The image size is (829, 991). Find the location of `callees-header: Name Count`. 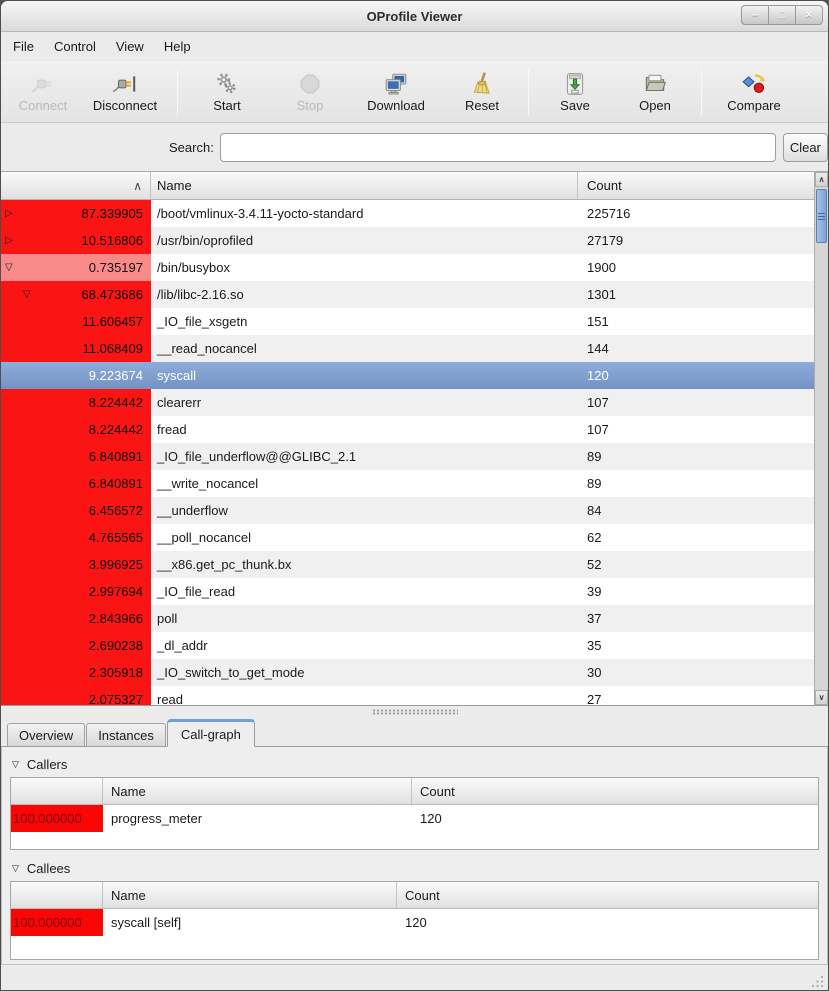

callees-header: Name Count is located at coordinates (414, 895).